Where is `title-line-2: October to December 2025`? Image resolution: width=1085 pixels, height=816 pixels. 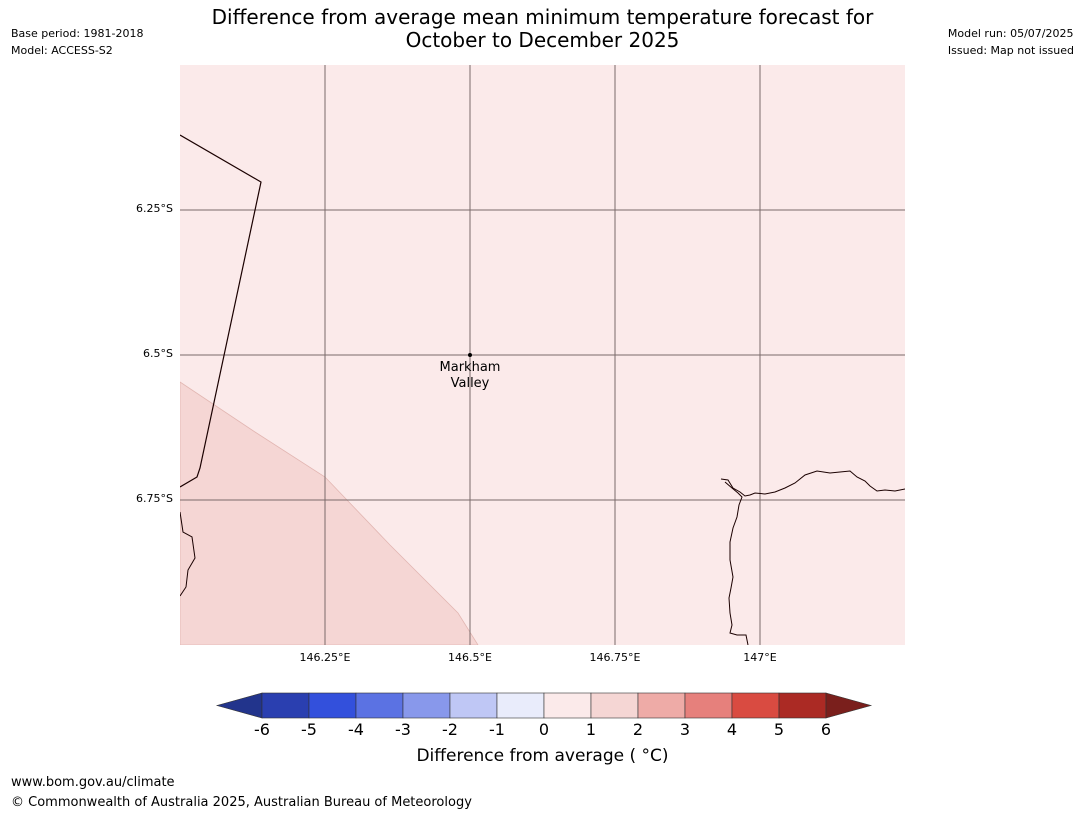
title-line-2: October to December 2025 is located at coordinates (542, 40).